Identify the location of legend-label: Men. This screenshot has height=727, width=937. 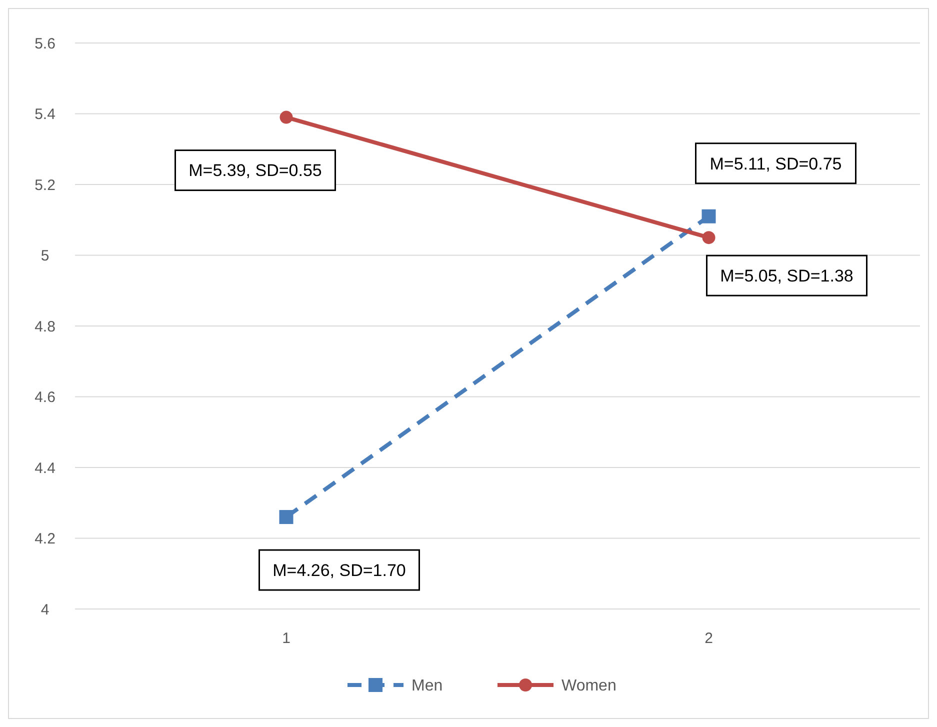
(427, 686).